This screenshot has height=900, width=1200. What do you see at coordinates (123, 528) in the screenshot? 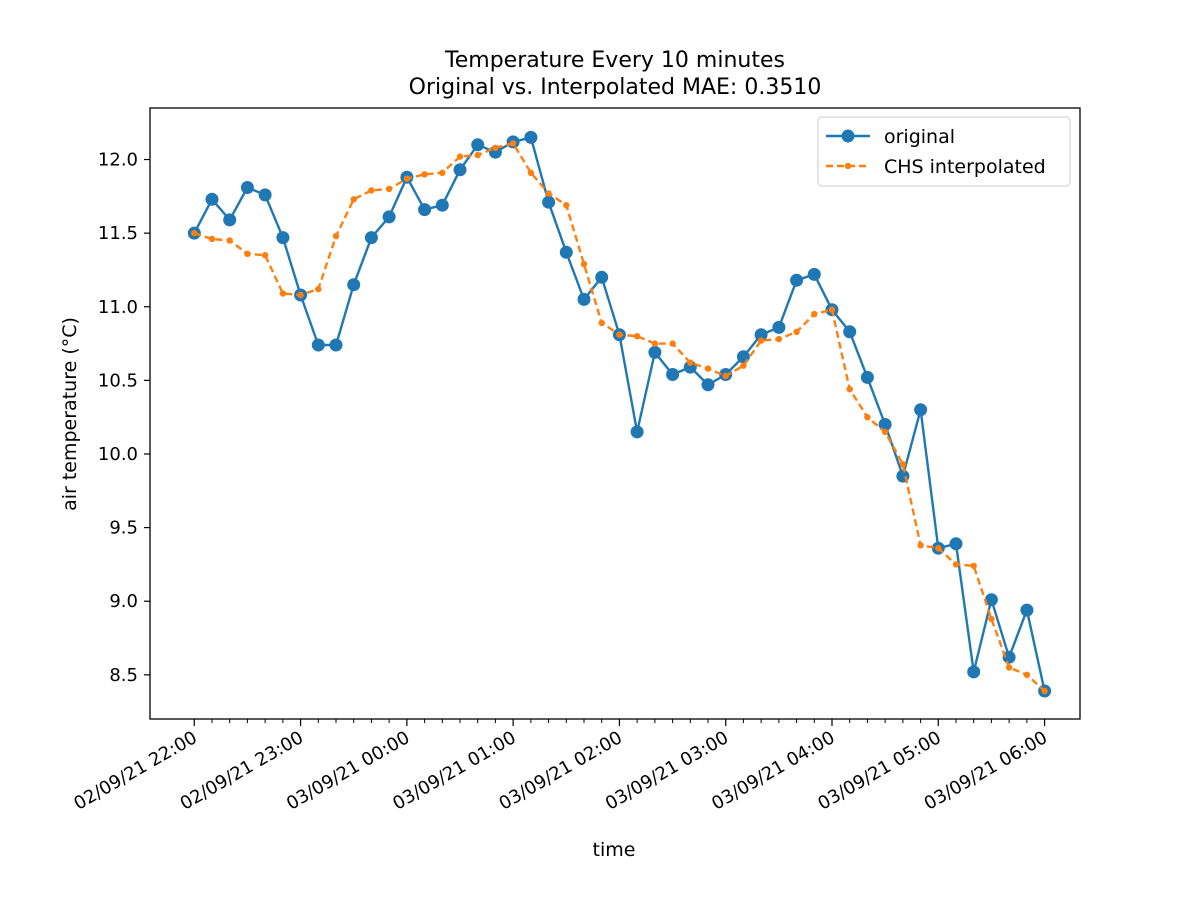
I see `y-tick-label: 9.5` at bounding box center [123, 528].